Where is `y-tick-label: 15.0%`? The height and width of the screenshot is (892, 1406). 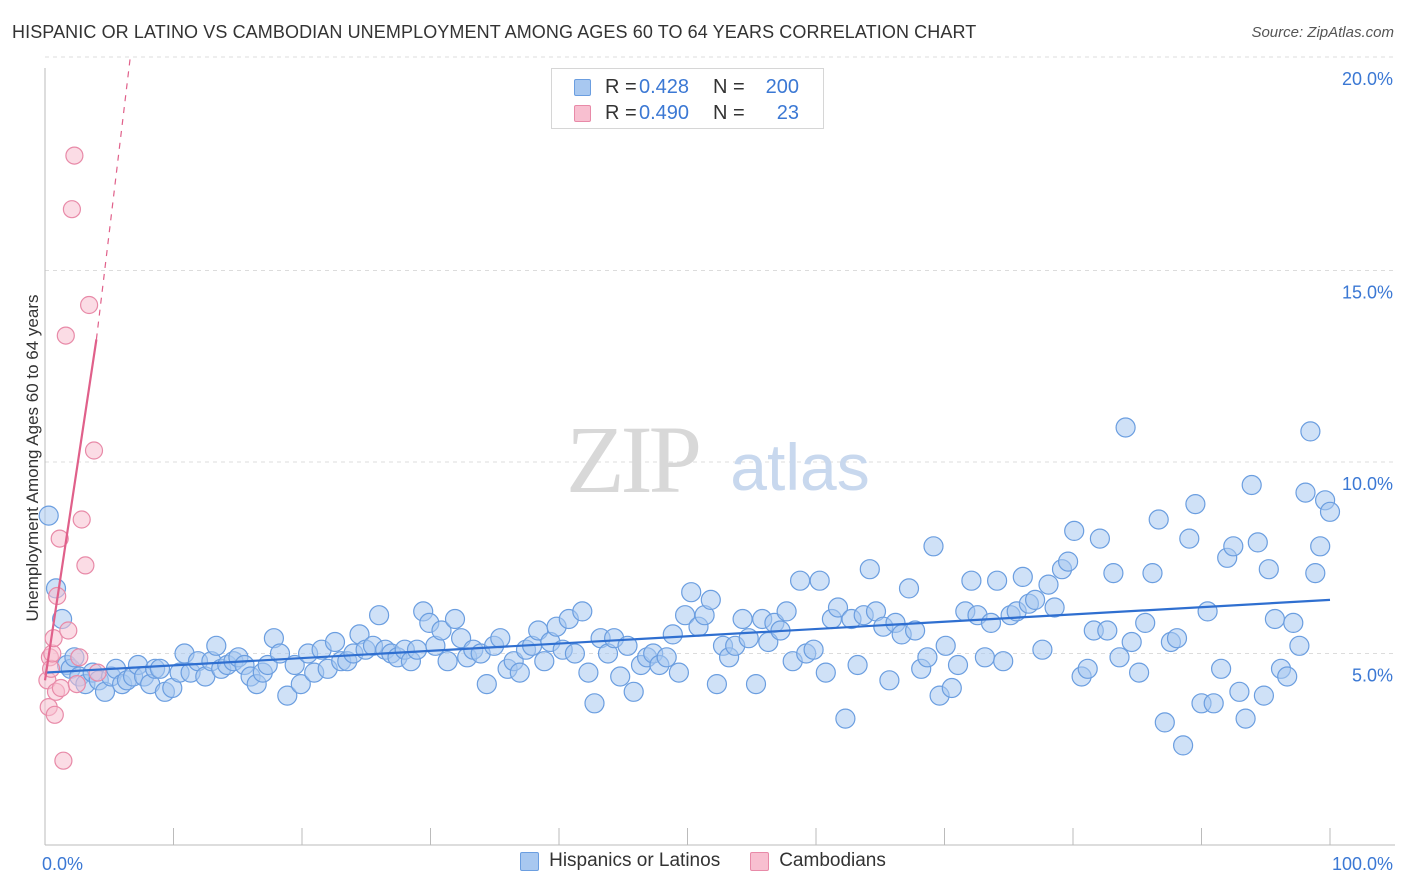 y-tick-label: 15.0% is located at coordinates (1367, 293).